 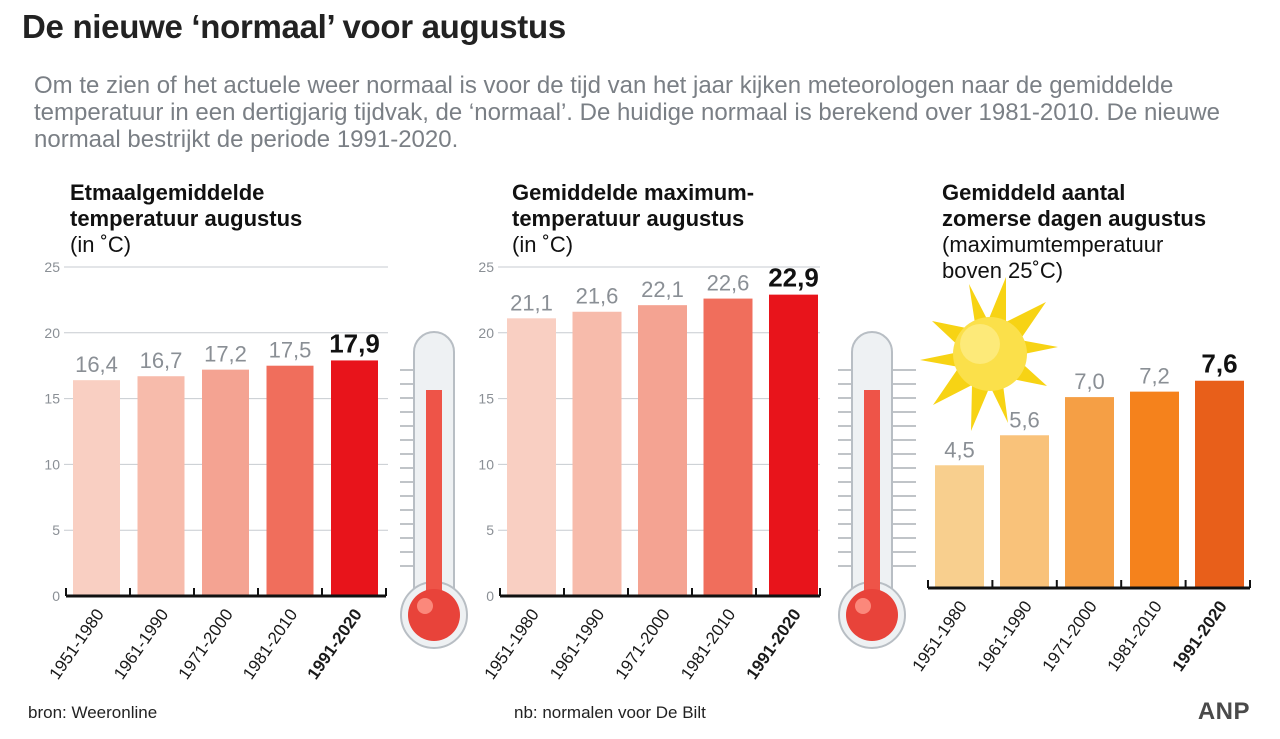 I want to click on data-label: 16,7, so click(x=161, y=360).